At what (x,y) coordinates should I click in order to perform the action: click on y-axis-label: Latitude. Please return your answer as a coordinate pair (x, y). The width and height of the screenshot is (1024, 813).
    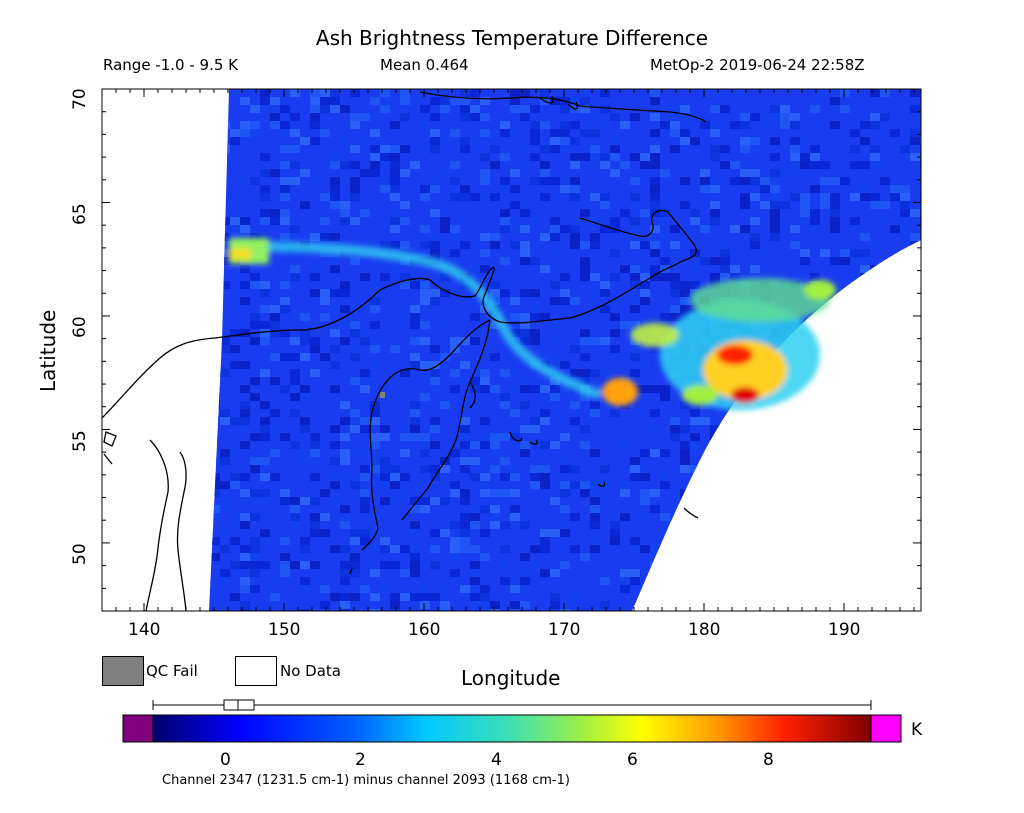
    Looking at the image, I should click on (48, 350).